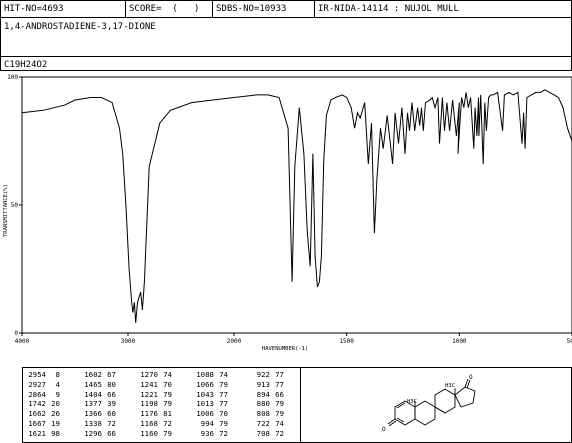 The height and width of the screenshot is (443, 572). What do you see at coordinates (16, 333) in the screenshot?
I see `y-tick-label: 0` at bounding box center [16, 333].